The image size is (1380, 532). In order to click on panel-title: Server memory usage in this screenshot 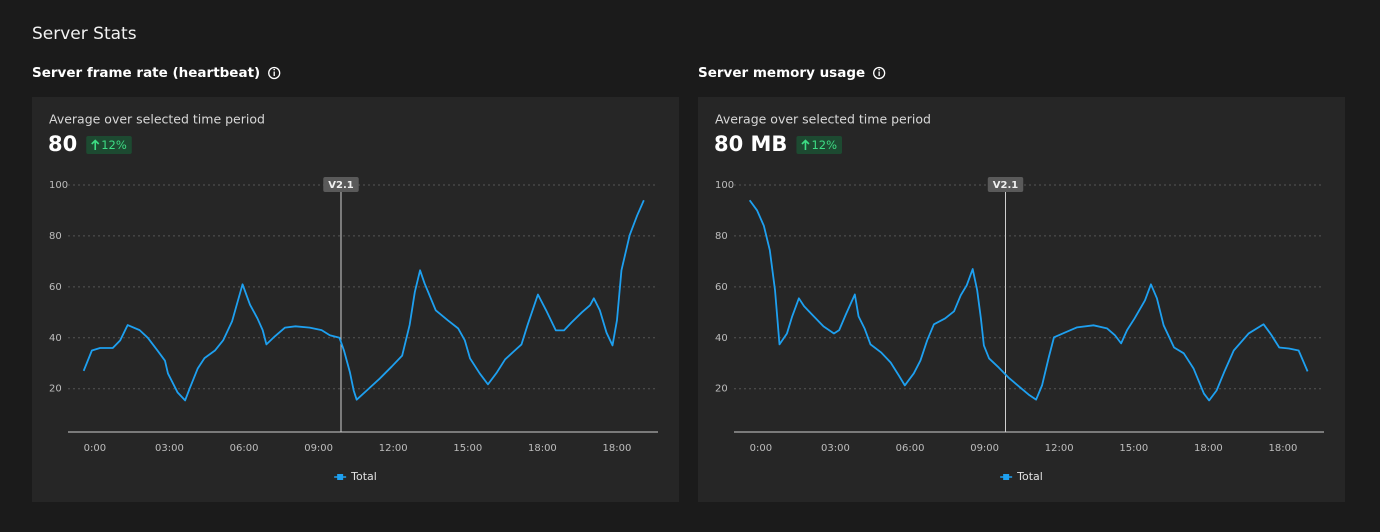, I will do `click(781, 73)`.